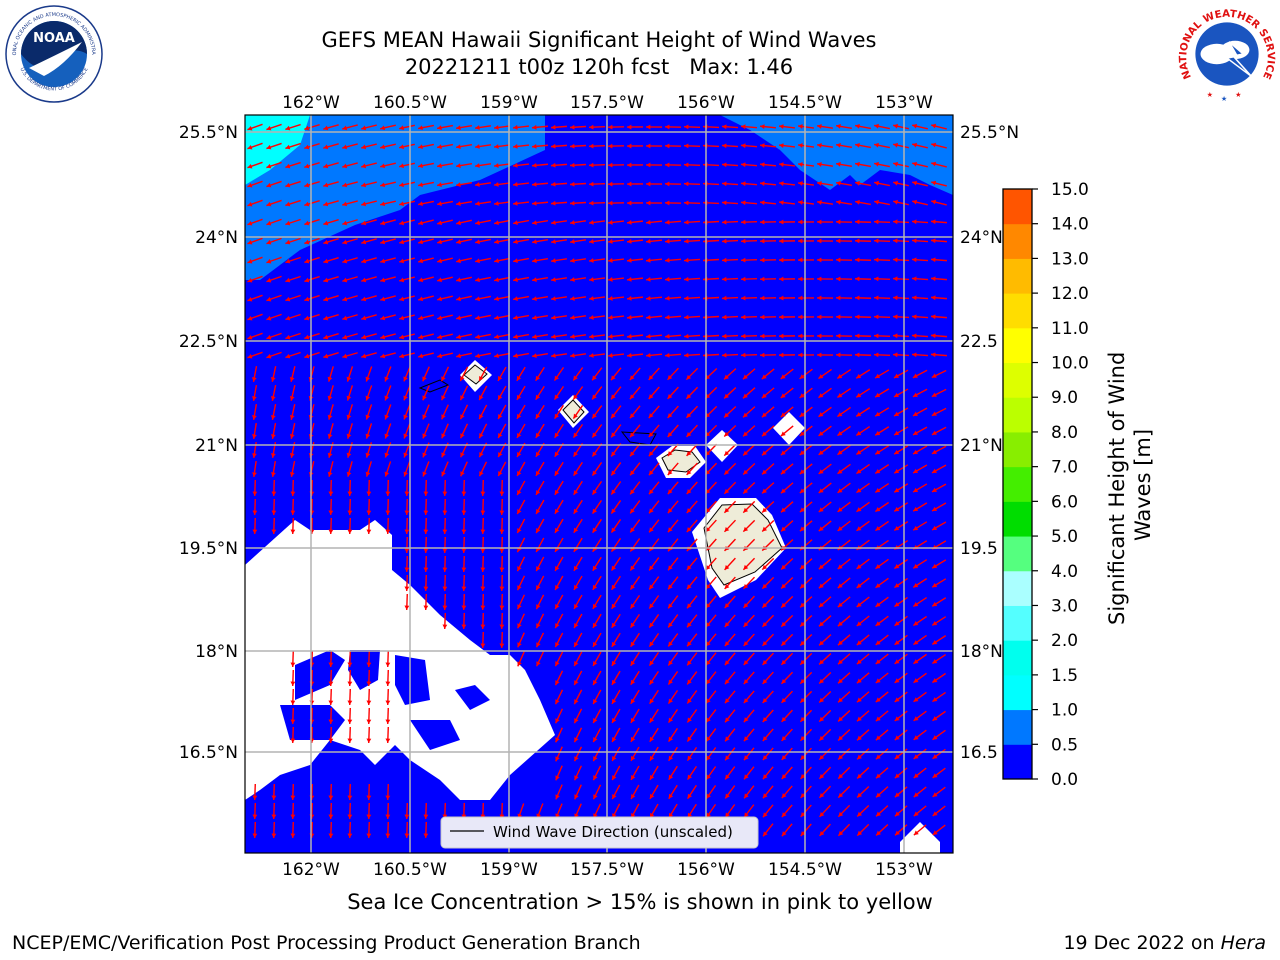 Image resolution: width=1280 pixels, height=960 pixels. I want to click on colorbar-band, so click(1017, 449).